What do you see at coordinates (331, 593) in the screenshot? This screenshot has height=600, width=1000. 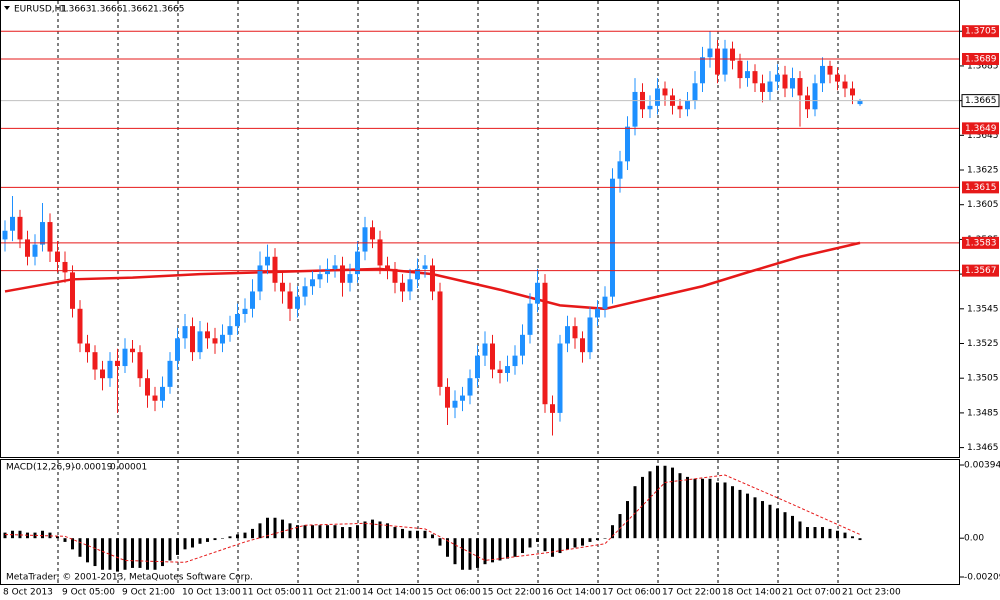 I see `x-tick-label: 11 Oct 21:00` at bounding box center [331, 593].